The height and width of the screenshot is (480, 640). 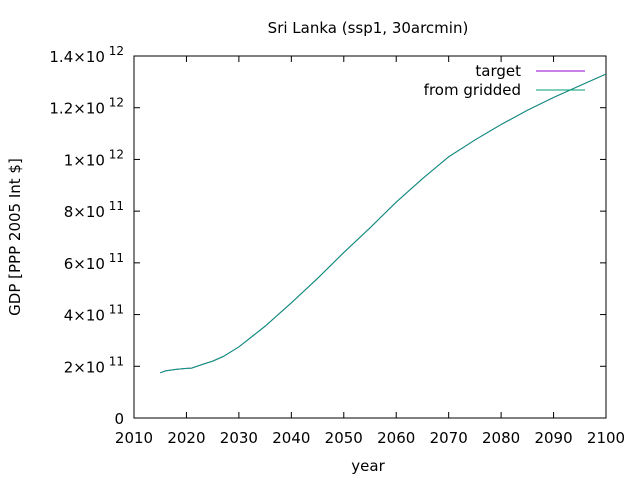 What do you see at coordinates (368, 466) in the screenshot?
I see `x-axis-title: year` at bounding box center [368, 466].